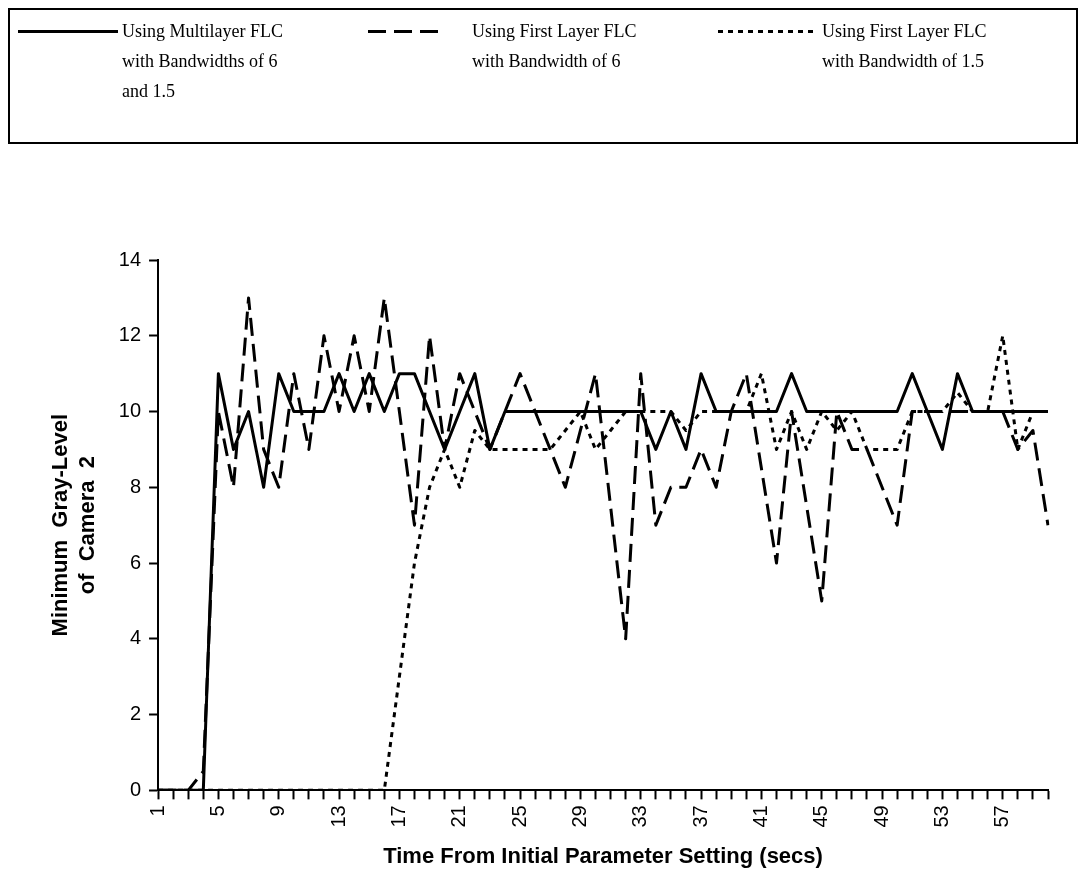  I want to click on legend-label: Using First Layer FLC with Bandwidth of 6, so click(555, 46).